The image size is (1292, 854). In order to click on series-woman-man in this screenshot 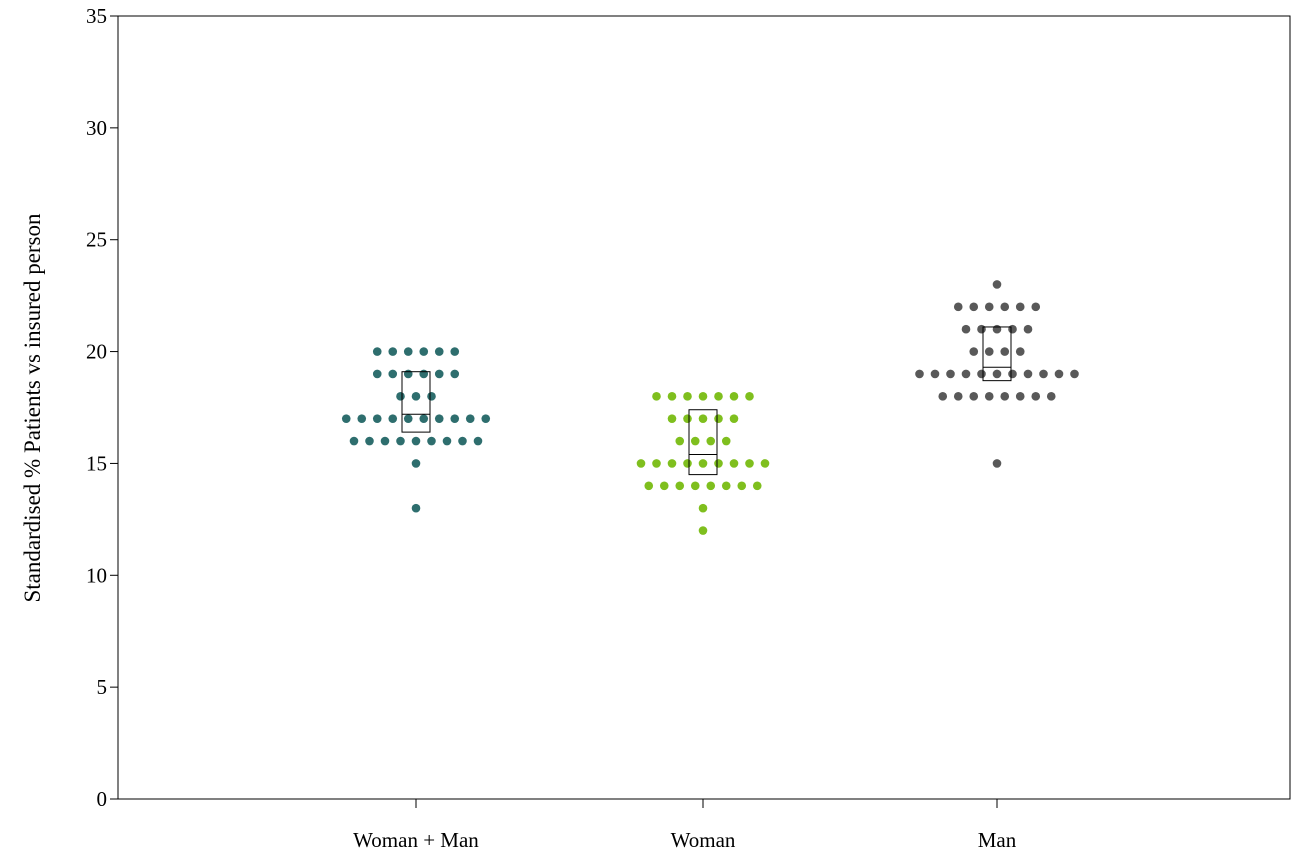, I will do `click(416, 430)`.